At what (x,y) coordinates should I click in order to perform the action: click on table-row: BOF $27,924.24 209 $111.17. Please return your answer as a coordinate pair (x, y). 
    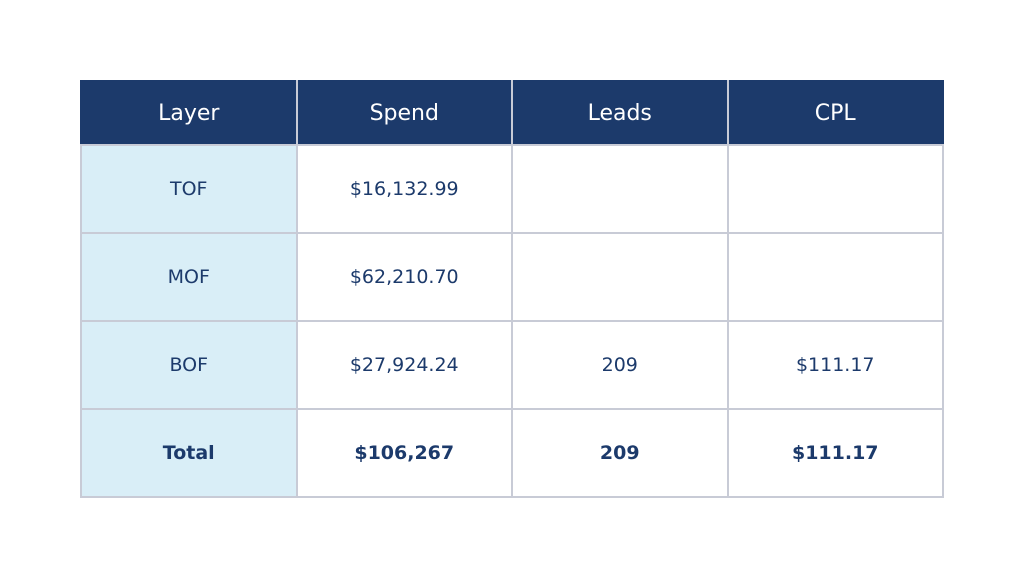
    Looking at the image, I should click on (512, 365).